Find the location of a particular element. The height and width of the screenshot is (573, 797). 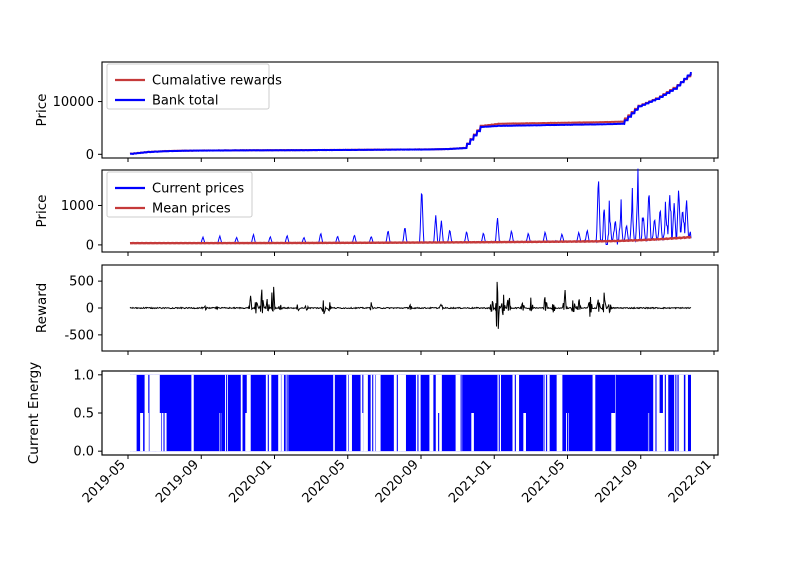

xtick-label: 2020-09 is located at coordinates (397, 481).